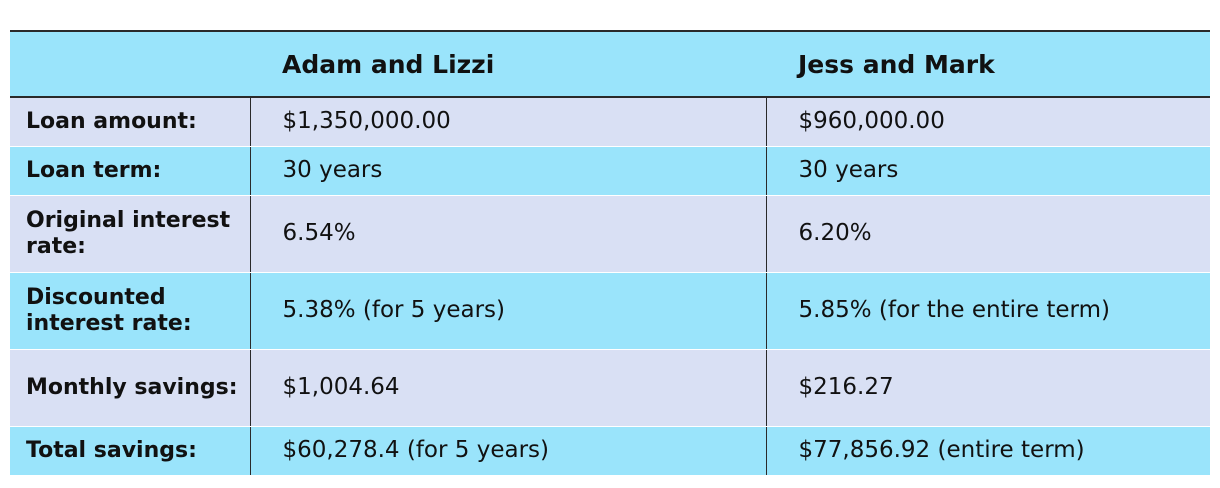 The width and height of the screenshot is (1220, 488). Describe the element at coordinates (130, 451) in the screenshot. I see `row-label: Total savings:` at that location.